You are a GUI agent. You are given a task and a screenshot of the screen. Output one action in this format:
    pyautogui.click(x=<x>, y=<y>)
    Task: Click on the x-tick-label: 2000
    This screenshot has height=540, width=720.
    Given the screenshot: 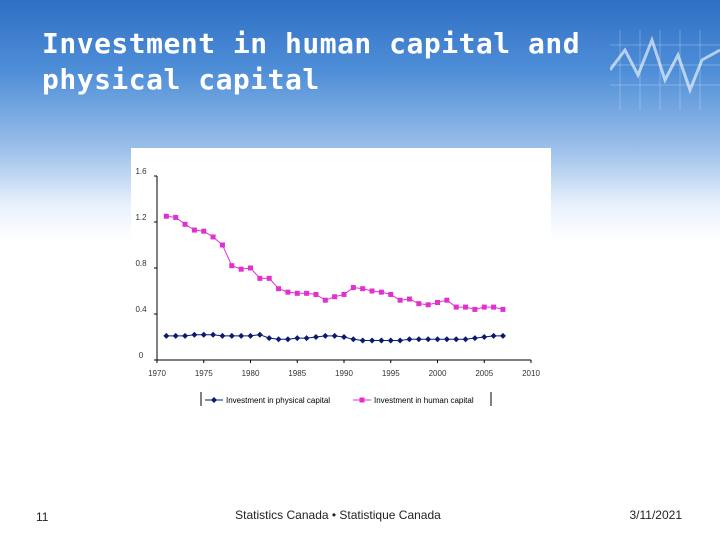 What is the action you would take?
    pyautogui.click(x=438, y=373)
    